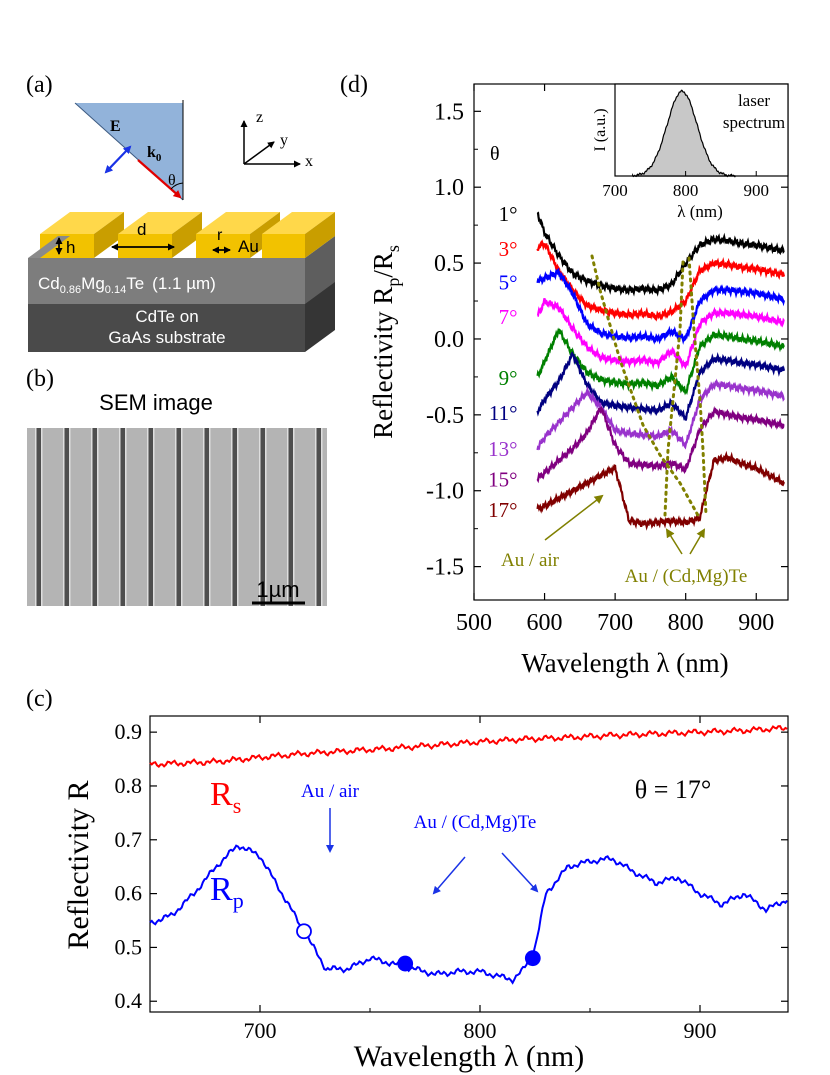  I want to click on d-series-7deg, so click(660, 334).